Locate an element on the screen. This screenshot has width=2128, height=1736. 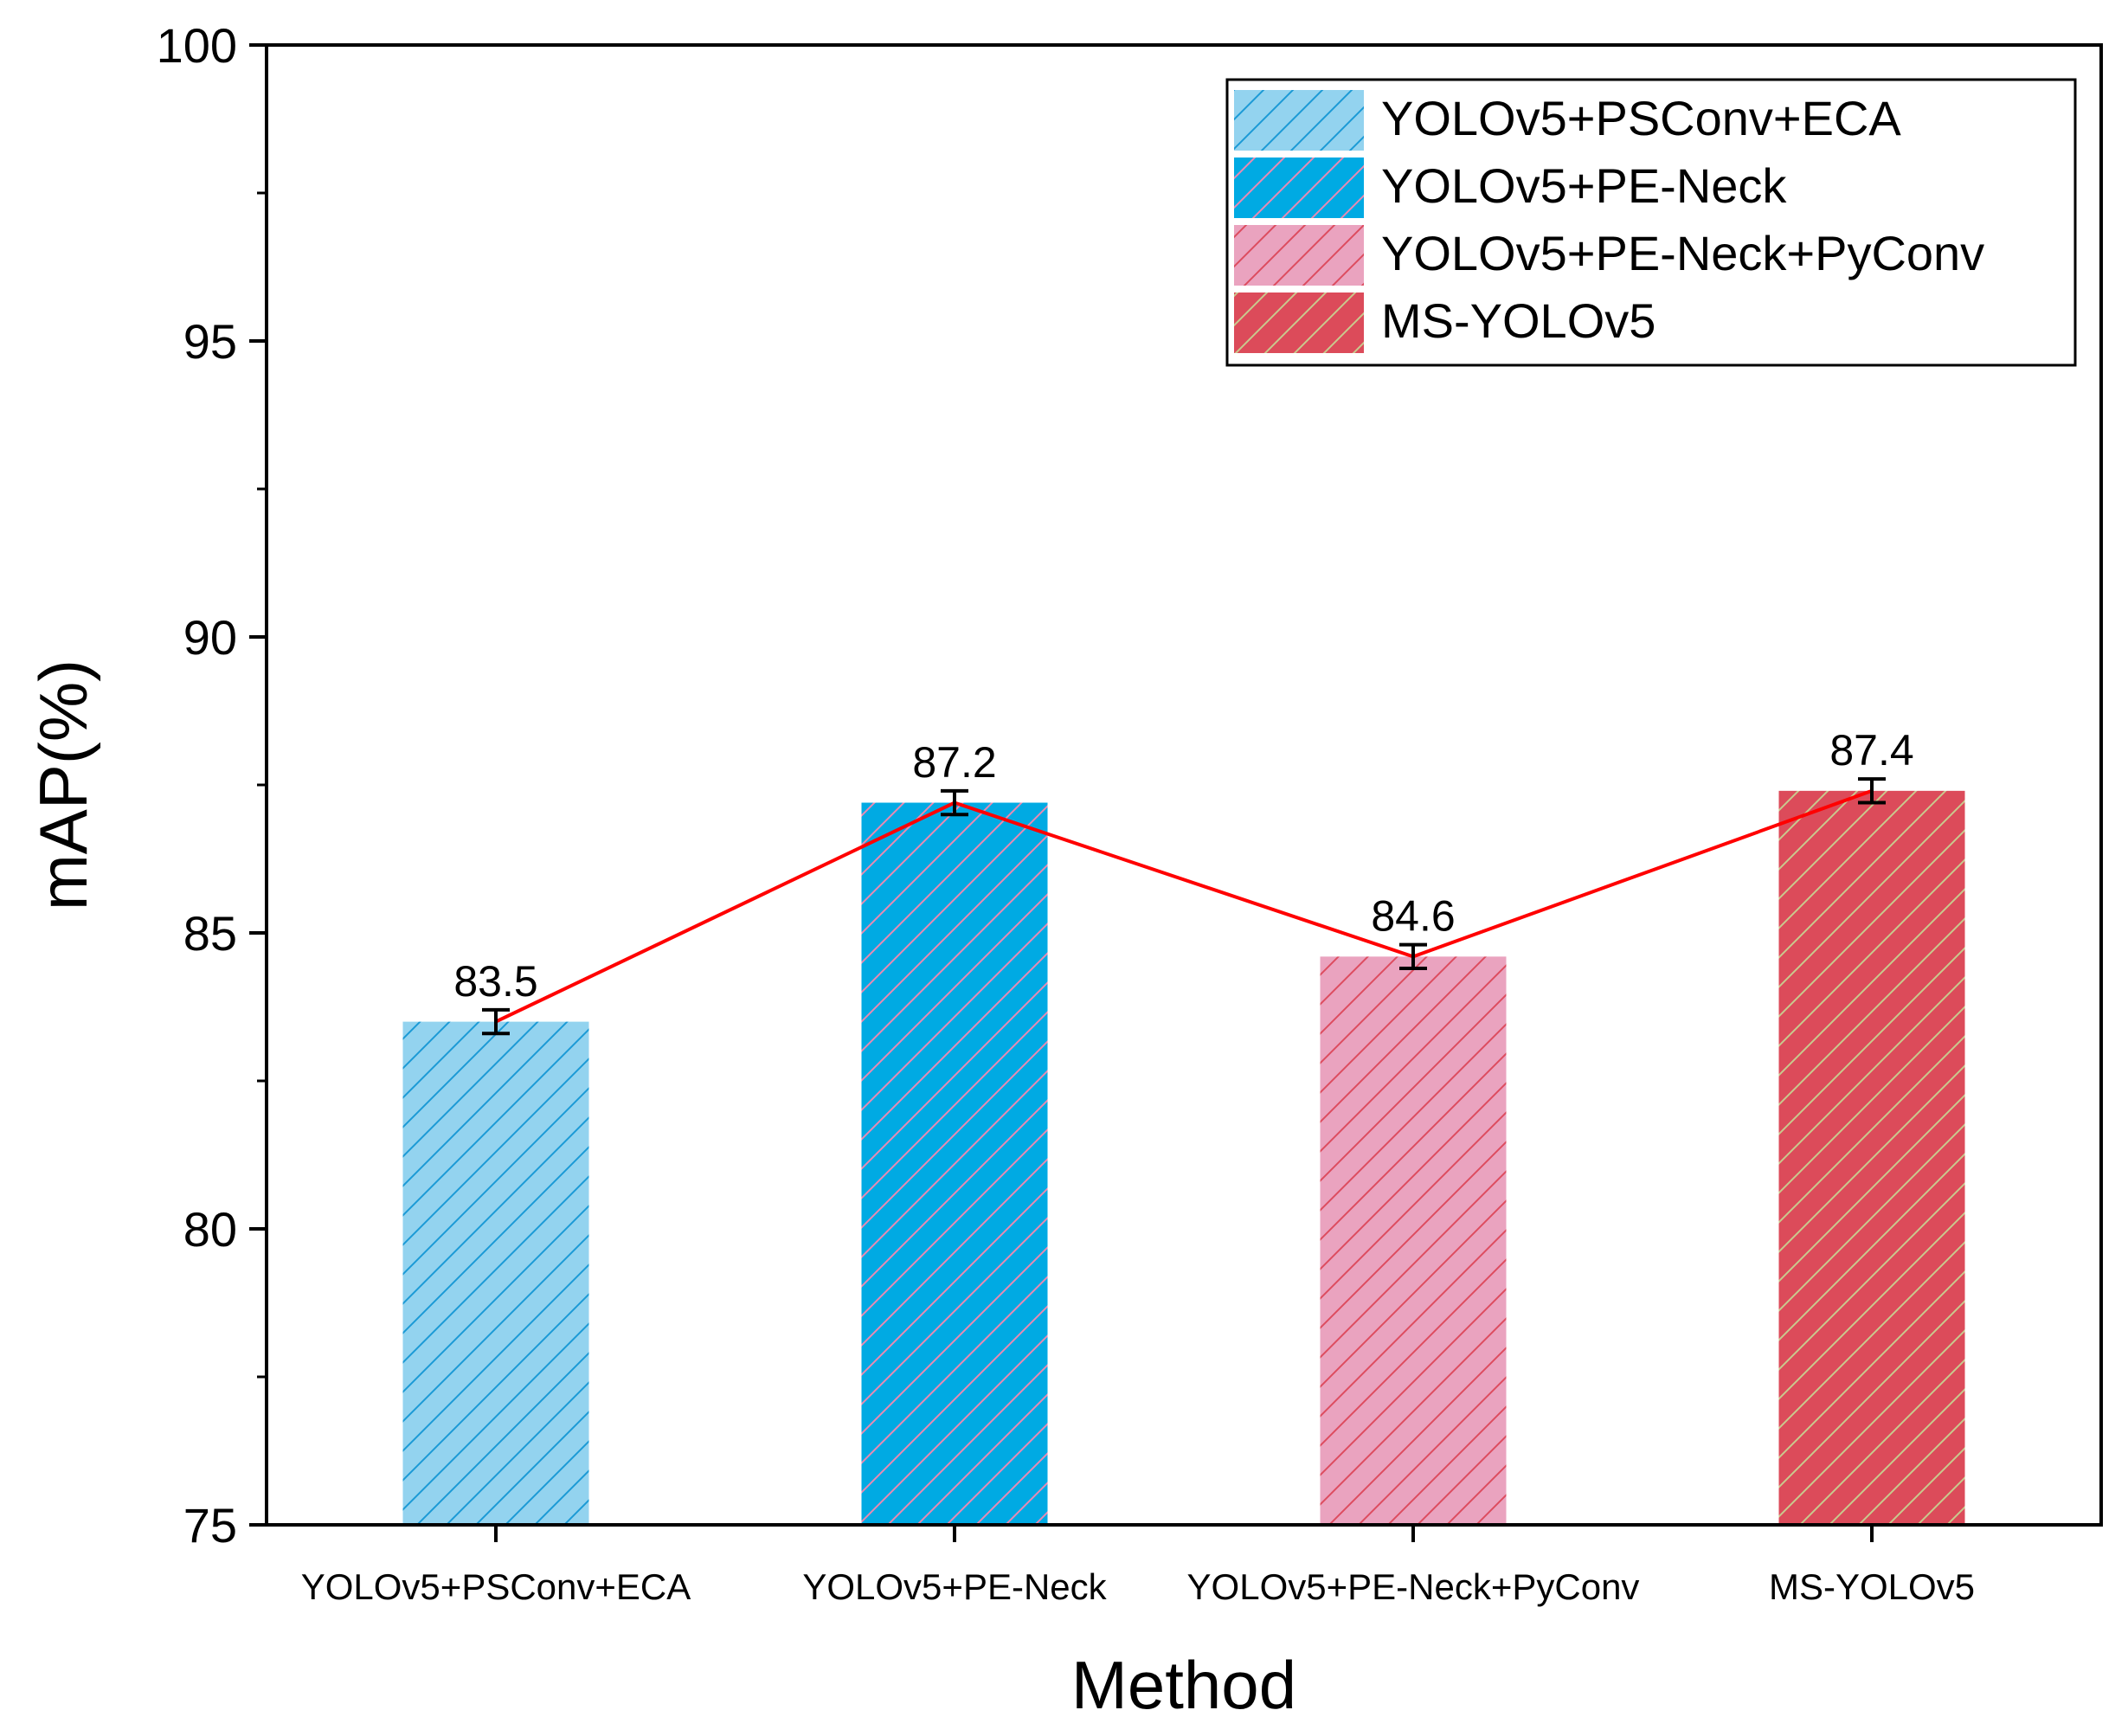
legend-entry-4: MS-YOLOv5 is located at coordinates (1445, 323).